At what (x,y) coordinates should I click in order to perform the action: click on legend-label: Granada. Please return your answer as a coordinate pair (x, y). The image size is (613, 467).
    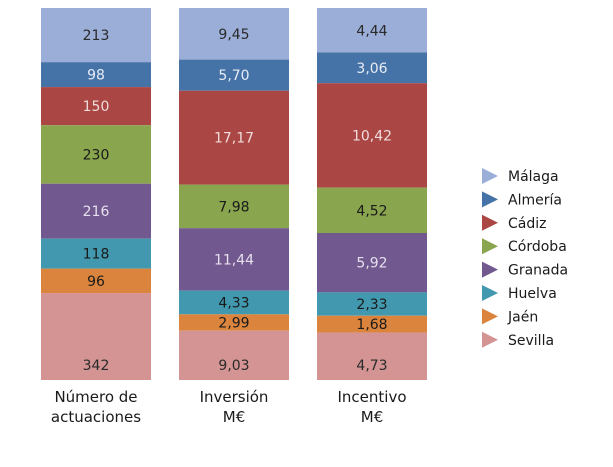
    Looking at the image, I should click on (538, 271).